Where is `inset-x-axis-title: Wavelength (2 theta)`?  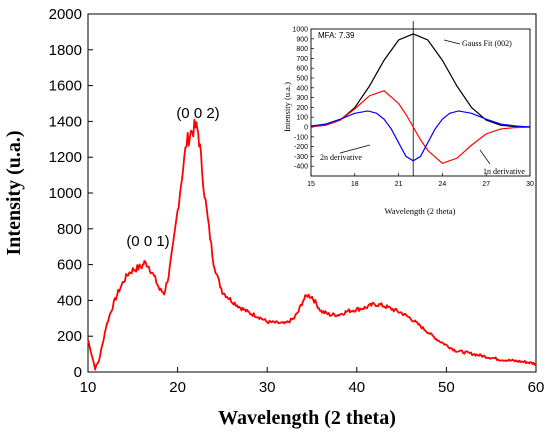 inset-x-axis-title: Wavelength (2 theta) is located at coordinates (419, 211).